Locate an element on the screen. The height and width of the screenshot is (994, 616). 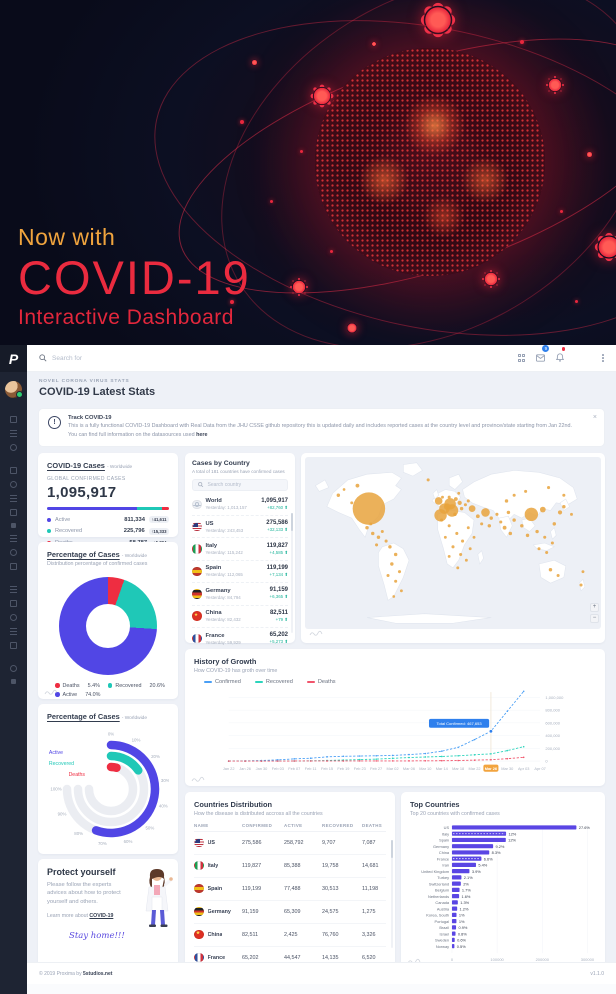
bar-germany is located at coordinates (472, 845).